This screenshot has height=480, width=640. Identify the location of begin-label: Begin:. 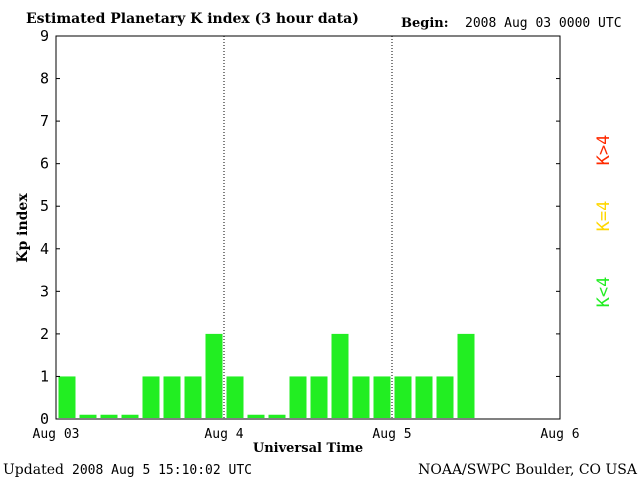
(425, 23).